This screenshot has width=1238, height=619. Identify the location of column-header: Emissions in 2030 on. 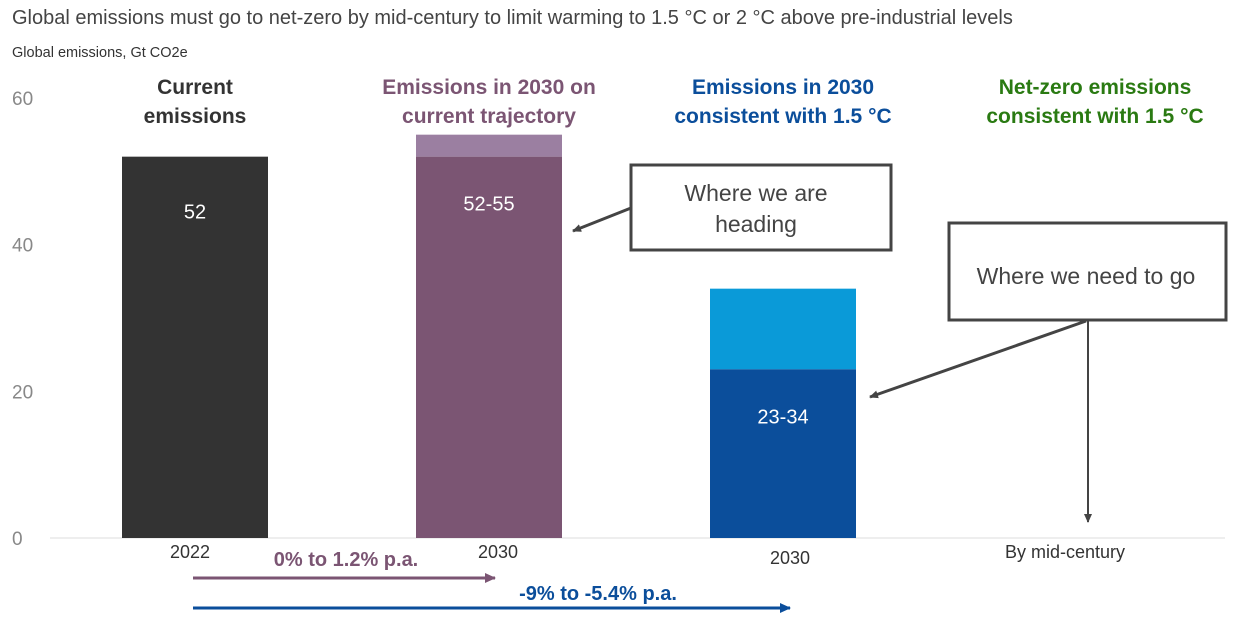
(489, 87).